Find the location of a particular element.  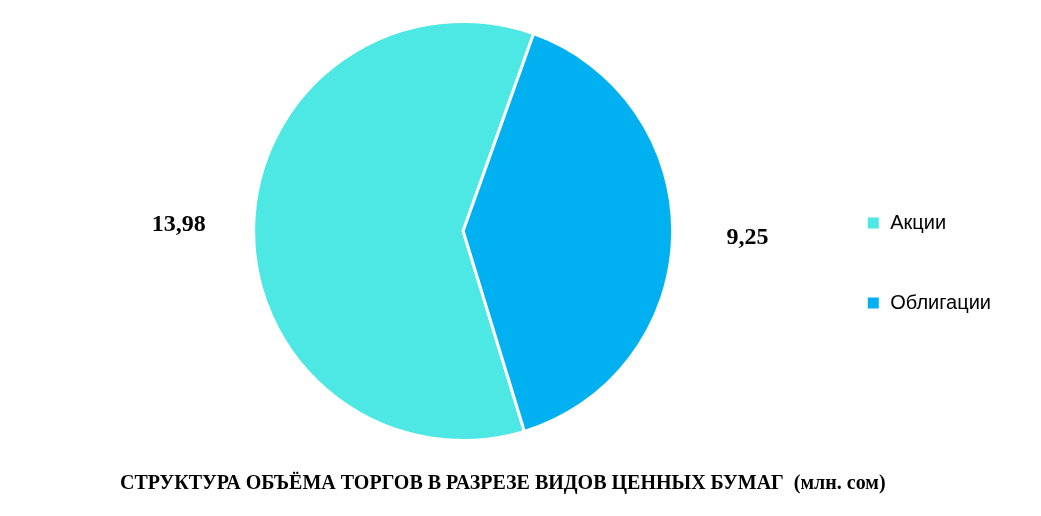

legend-label: Облигации is located at coordinates (940, 301).